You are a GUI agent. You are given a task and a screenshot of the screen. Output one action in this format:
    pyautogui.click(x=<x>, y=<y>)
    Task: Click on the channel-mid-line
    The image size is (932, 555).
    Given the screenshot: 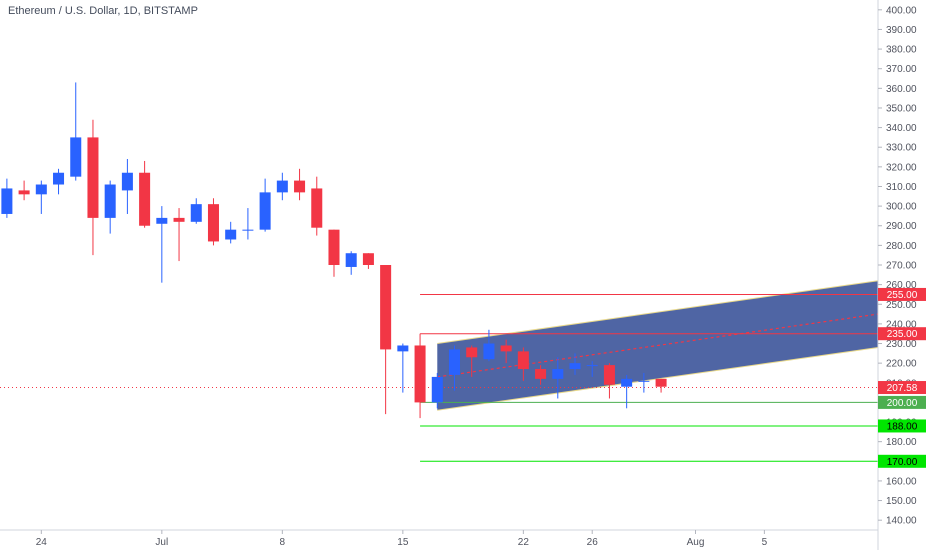 What is the action you would take?
    pyautogui.click(x=658, y=345)
    